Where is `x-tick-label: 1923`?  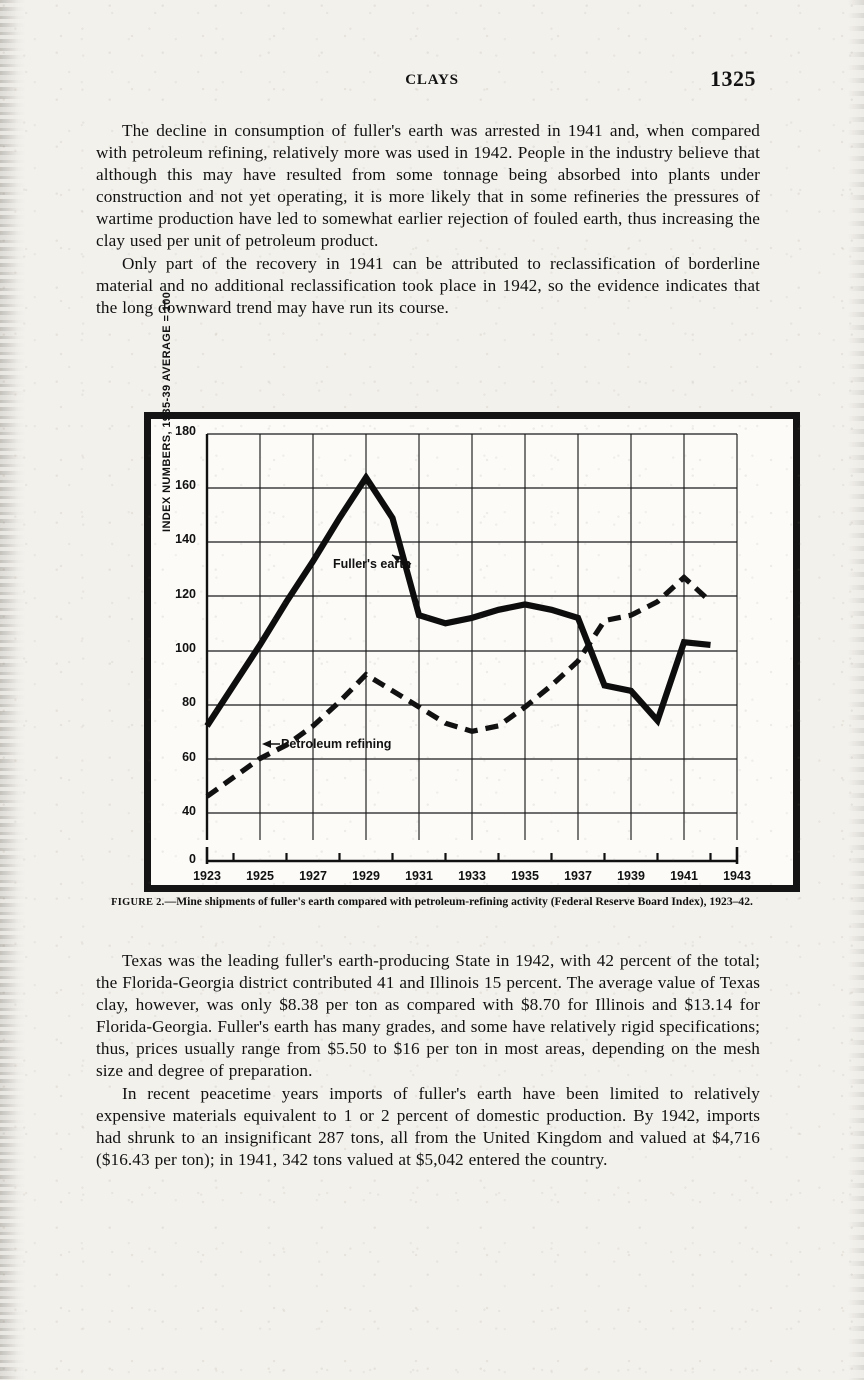
x-tick-label: 1923 is located at coordinates (207, 876).